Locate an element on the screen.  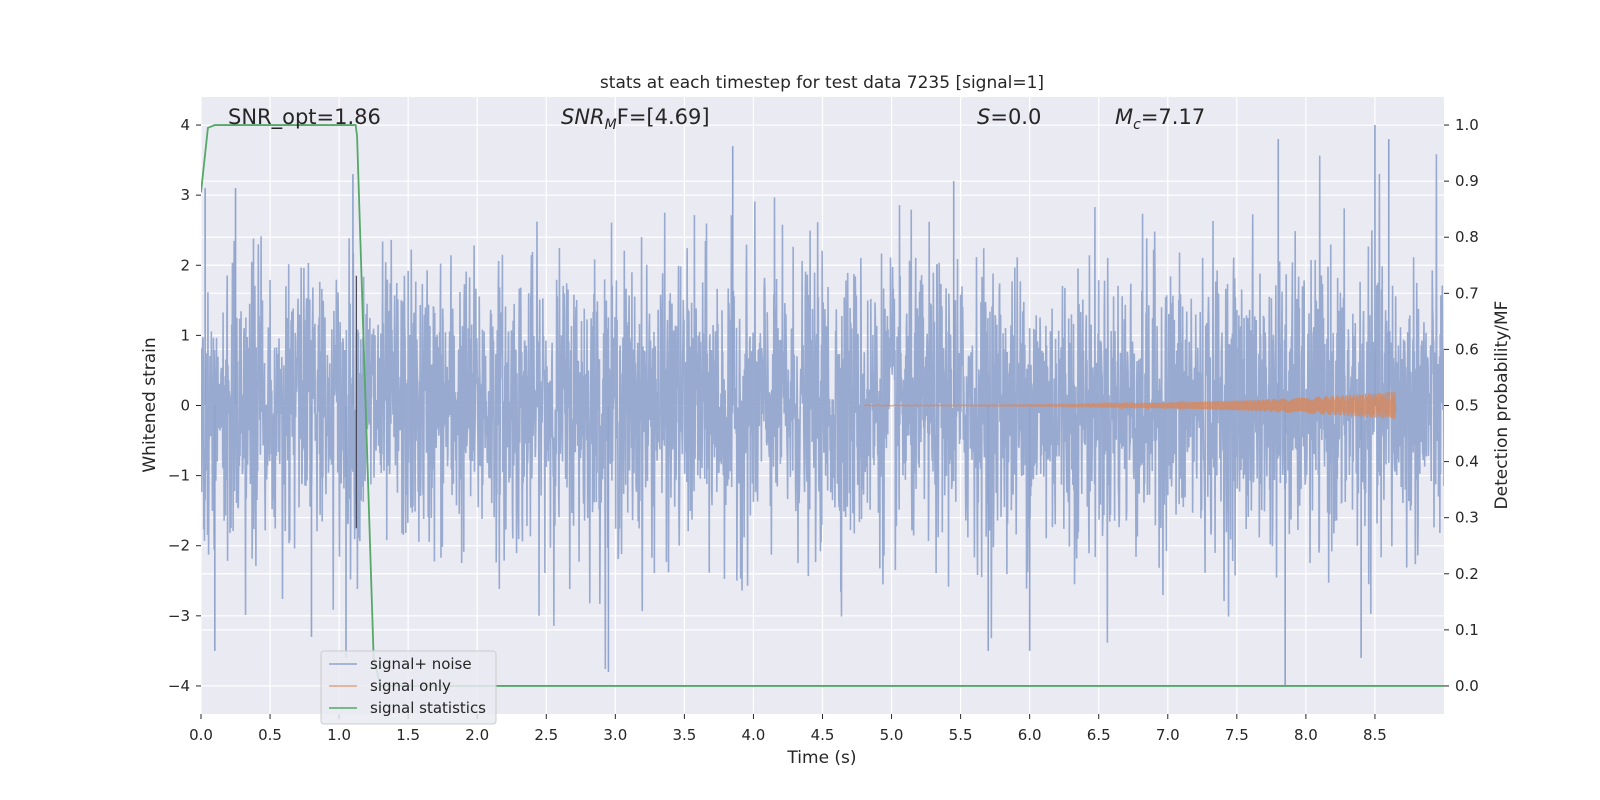
x-axis-label: Time (s) is located at coordinates (821, 758).